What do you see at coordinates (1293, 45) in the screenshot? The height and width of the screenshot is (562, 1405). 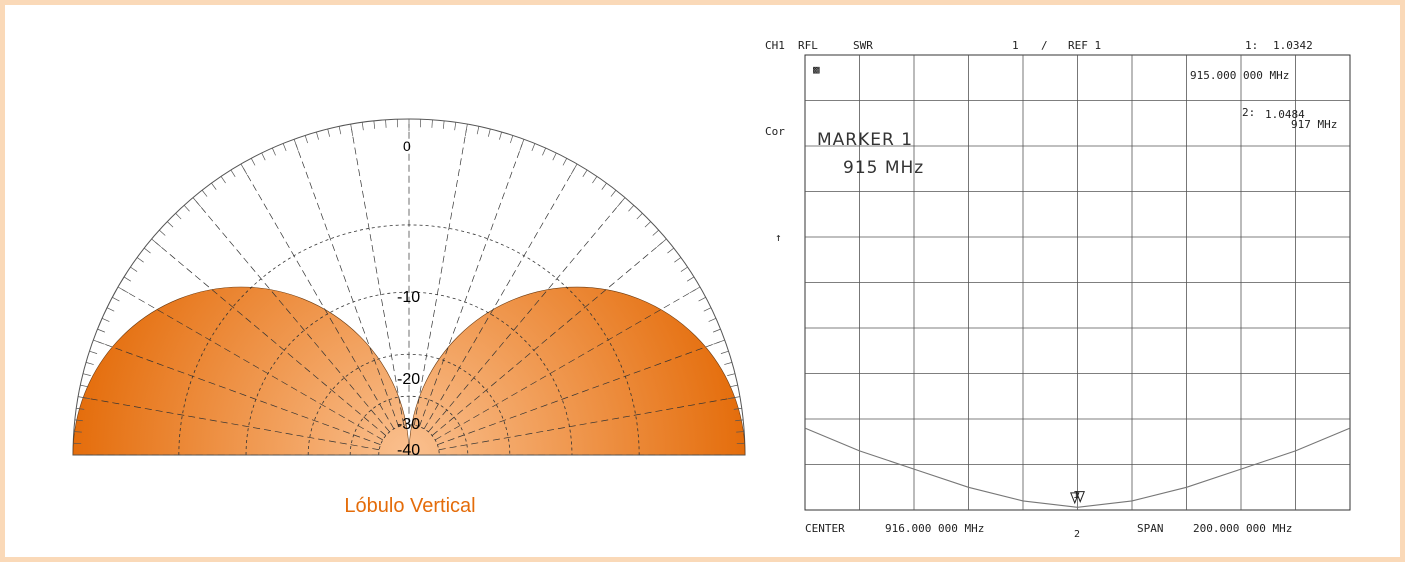 I see `hdr-m1-value: 1.0342` at bounding box center [1293, 45].